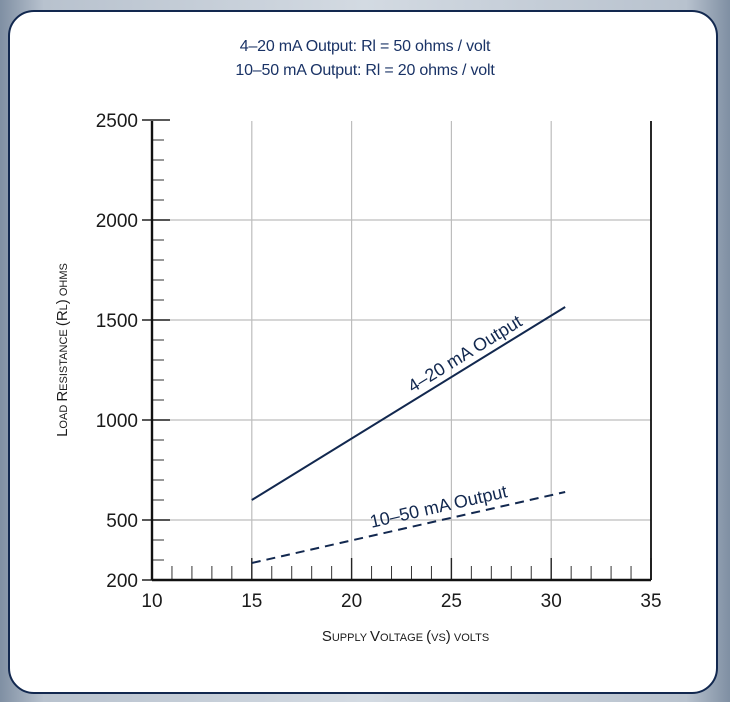  What do you see at coordinates (122, 521) in the screenshot?
I see `y-tick-label: 500` at bounding box center [122, 521].